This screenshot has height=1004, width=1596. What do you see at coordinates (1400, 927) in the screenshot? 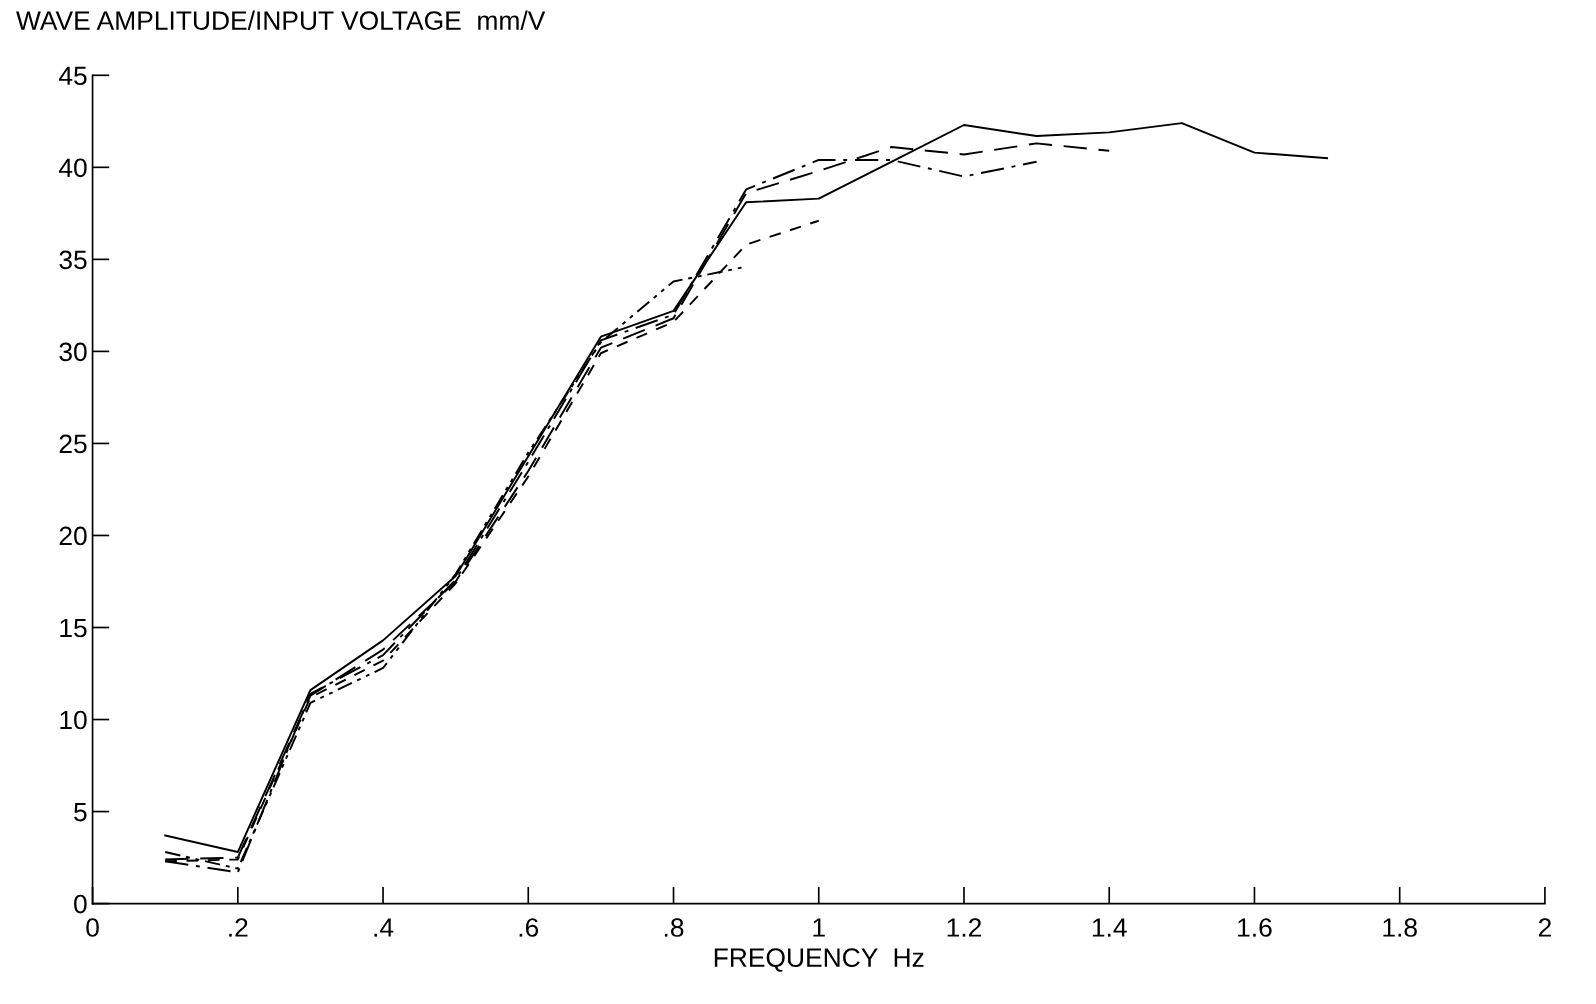
I see `x-tick-label: 1.8` at bounding box center [1400, 927].